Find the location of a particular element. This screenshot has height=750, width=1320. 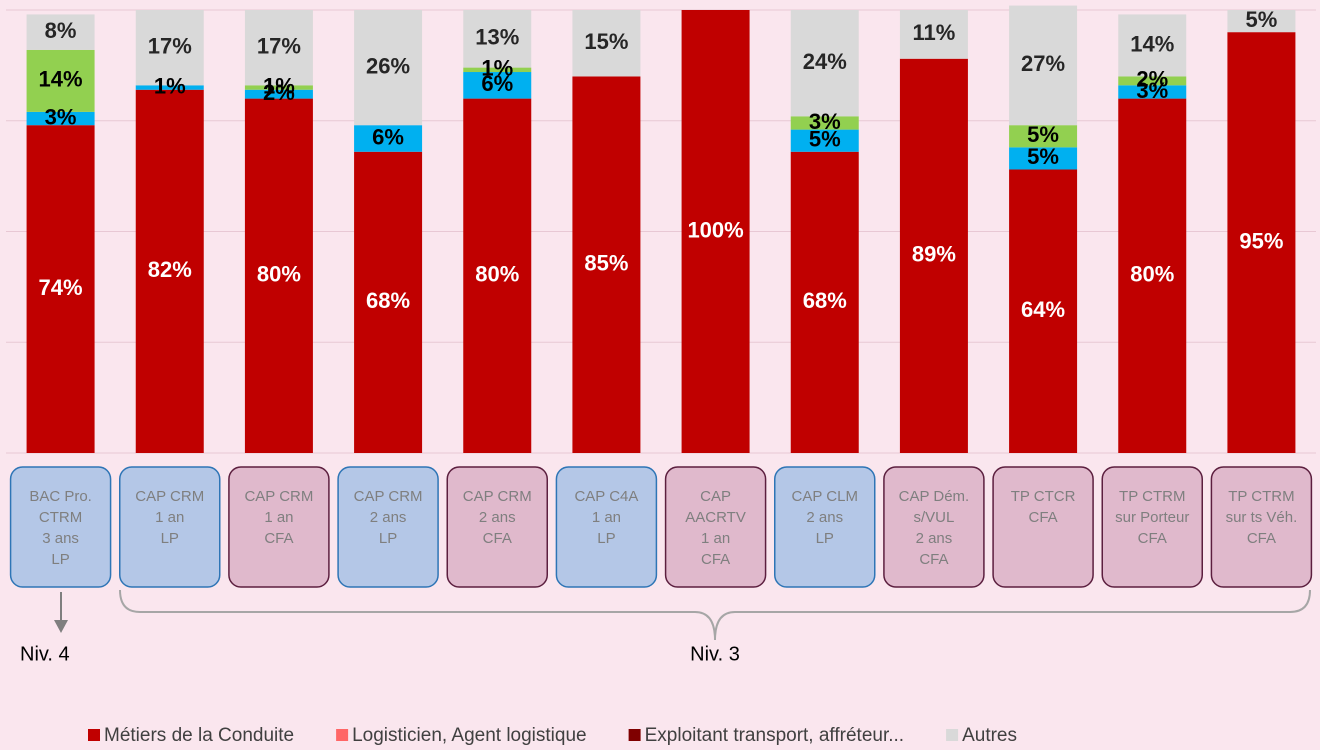

category-label: CAP is located at coordinates (715, 496).